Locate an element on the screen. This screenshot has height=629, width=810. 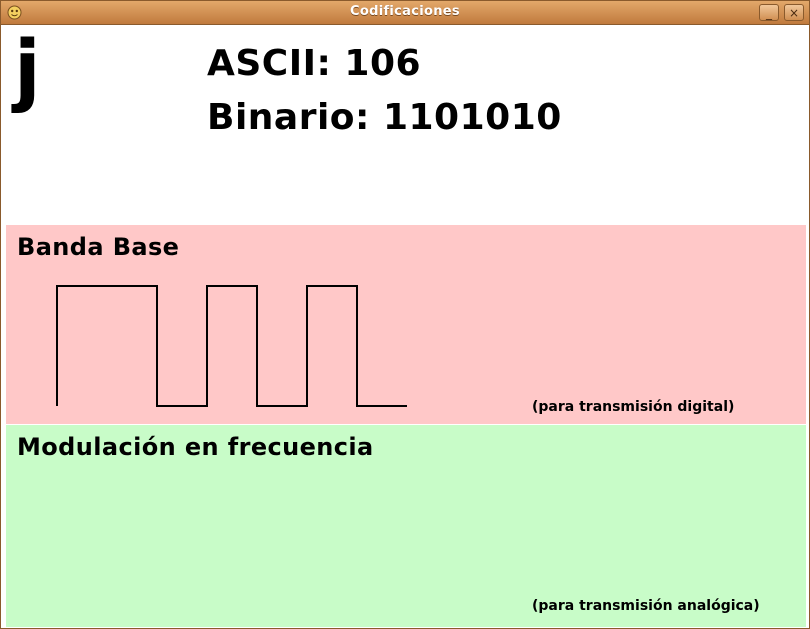
fm-note: (para transmisión analógica) is located at coordinates (646, 606).